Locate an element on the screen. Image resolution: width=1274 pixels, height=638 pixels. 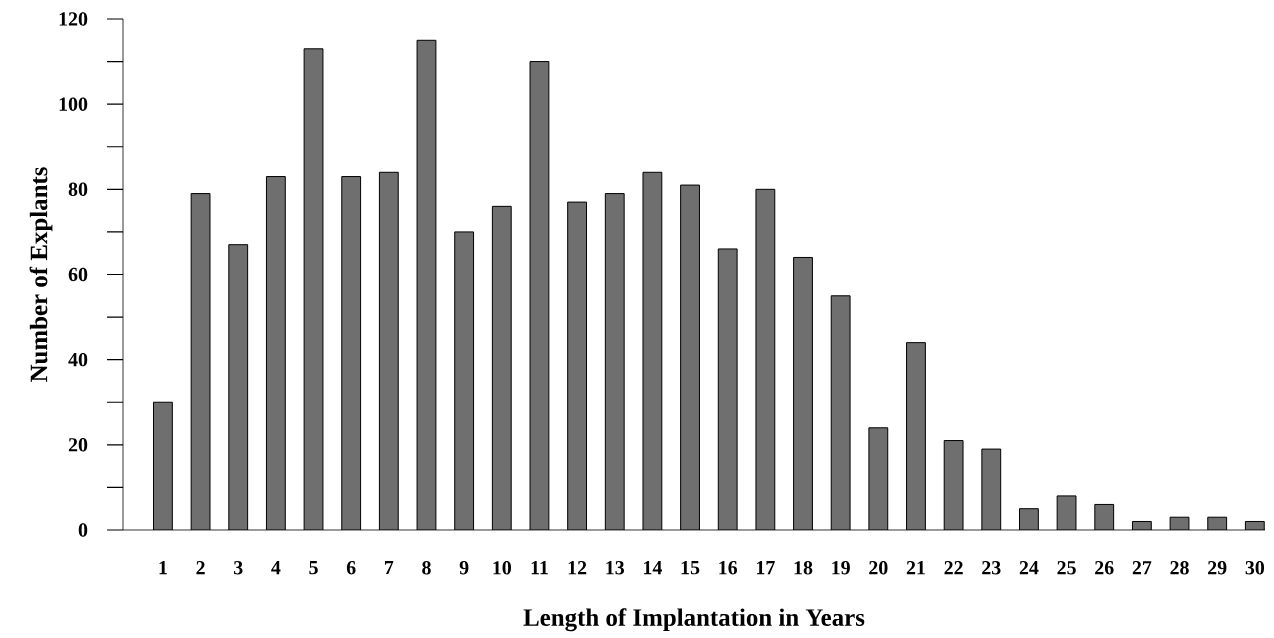
y-tick-label: 60 is located at coordinates (78, 274).